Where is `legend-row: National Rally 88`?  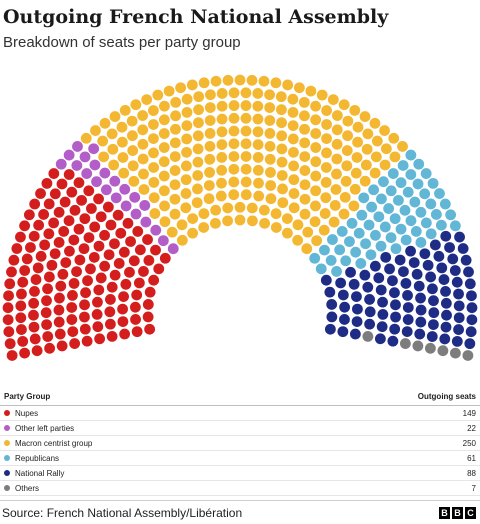 legend-row: National Rally 88 is located at coordinates (240, 473).